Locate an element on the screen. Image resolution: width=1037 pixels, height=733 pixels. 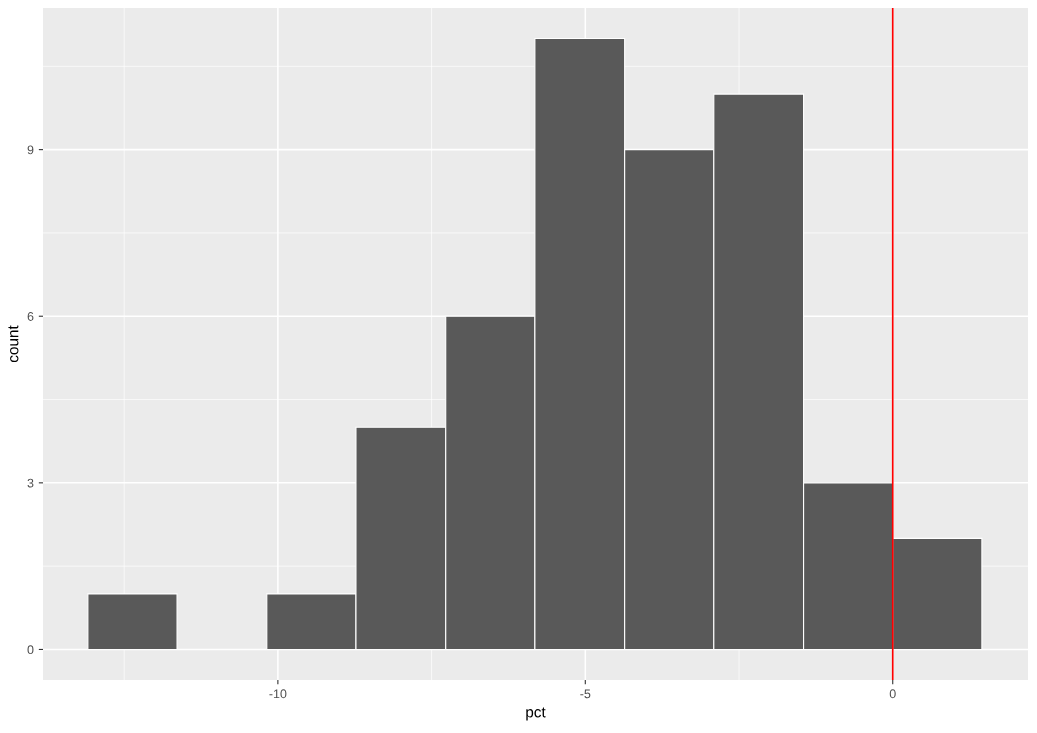
x-tick-label: 0 is located at coordinates (892, 694).